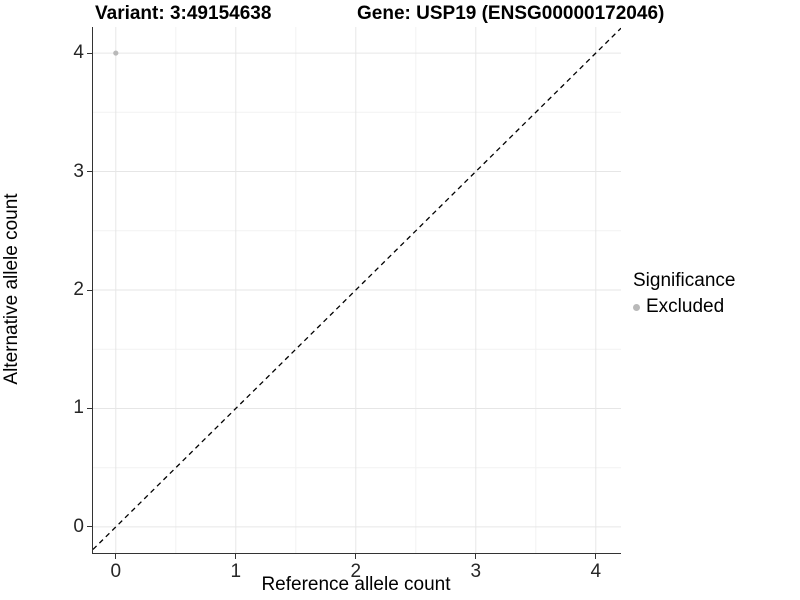 Image resolution: width=800 pixels, height=600 pixels. Describe the element at coordinates (511, 13) in the screenshot. I see `plot-title-gene: Gene: USP19 (ENSG00000172046)` at that location.